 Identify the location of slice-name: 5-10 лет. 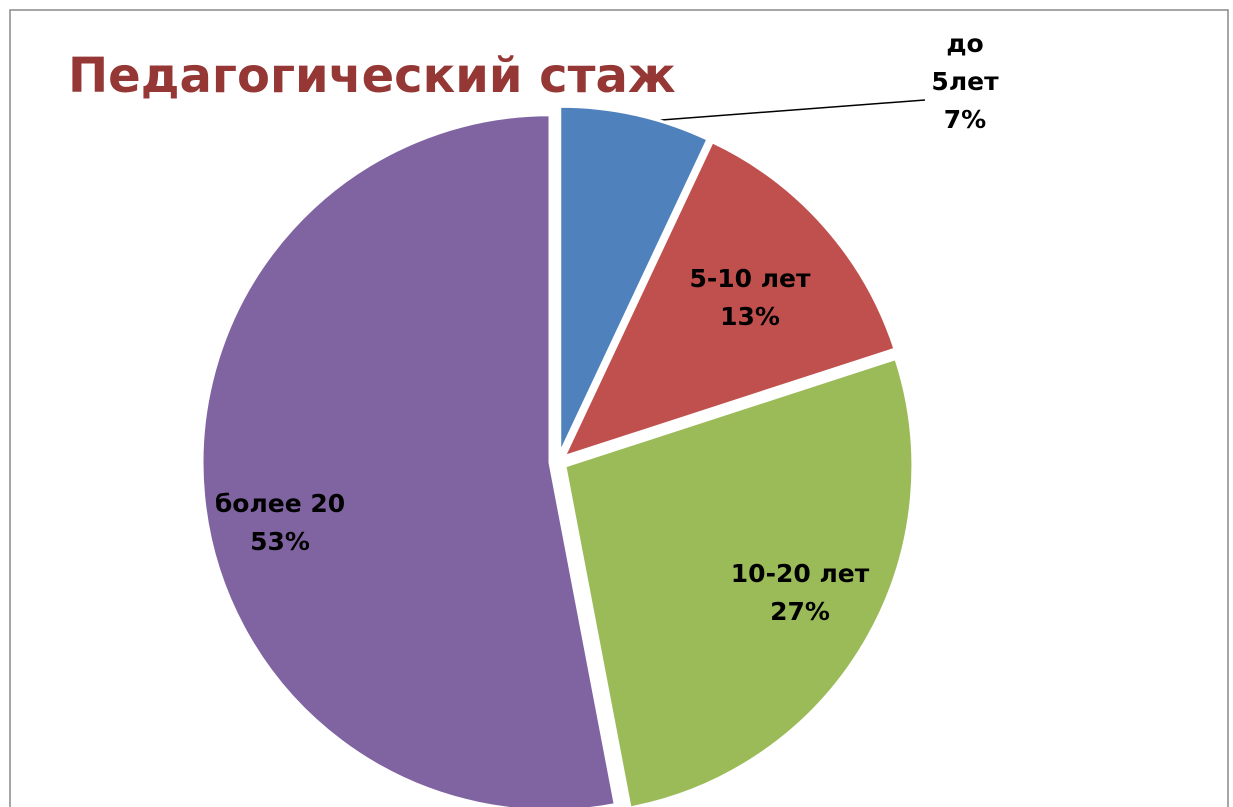
(750, 278).